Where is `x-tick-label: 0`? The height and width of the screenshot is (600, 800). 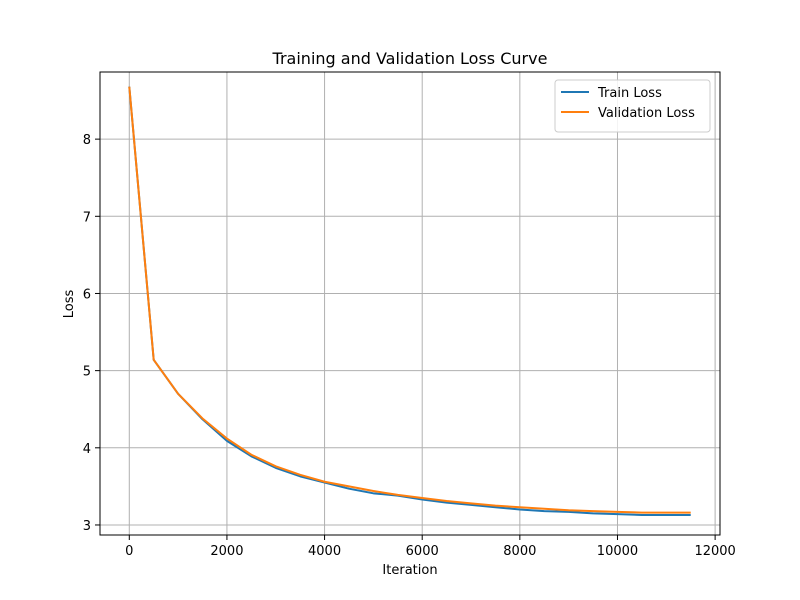
x-tick-label: 0 is located at coordinates (129, 551).